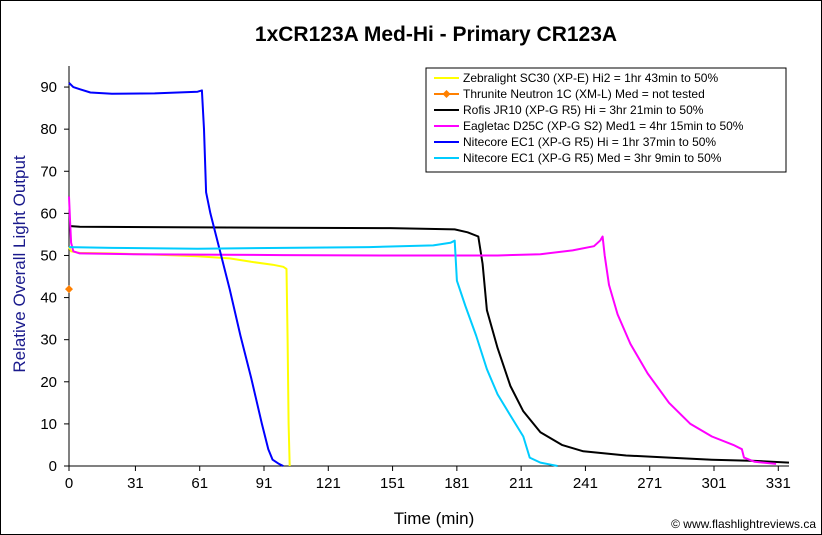 The width and height of the screenshot is (822, 535). I want to click on legend-box, so click(606, 120).